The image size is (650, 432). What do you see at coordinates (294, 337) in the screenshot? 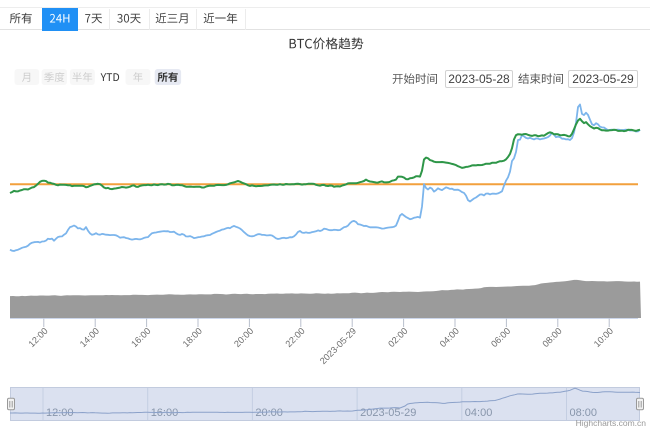
I see `svg-text: 22:00` at bounding box center [294, 337].